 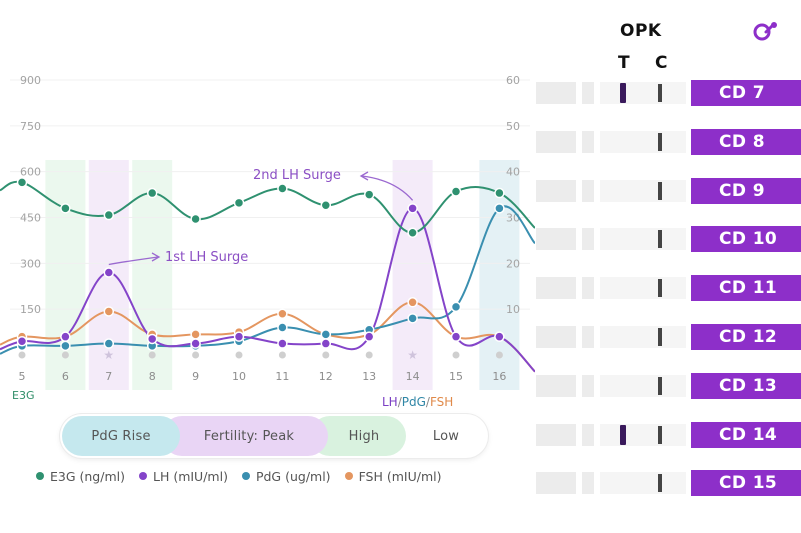 I want to click on right-axis-lh: LH, so click(x=390, y=402).